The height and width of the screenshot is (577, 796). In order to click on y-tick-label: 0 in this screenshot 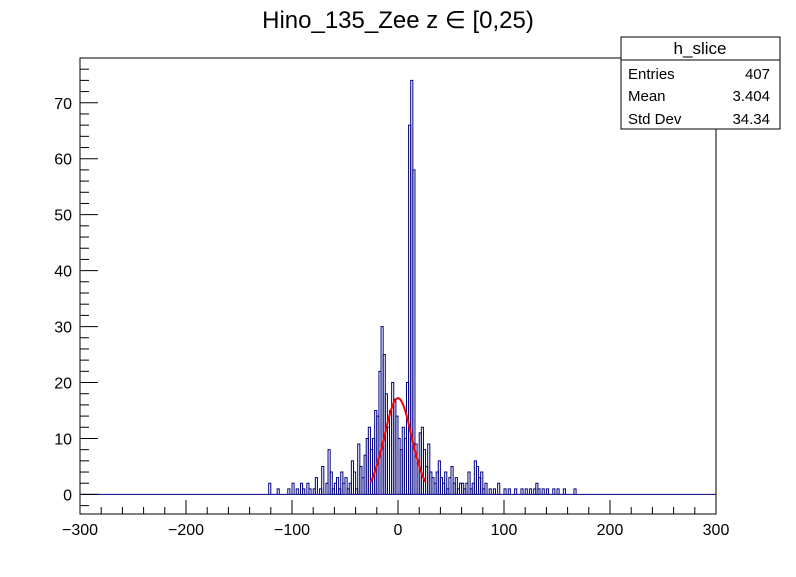, I will do `click(67, 495)`.